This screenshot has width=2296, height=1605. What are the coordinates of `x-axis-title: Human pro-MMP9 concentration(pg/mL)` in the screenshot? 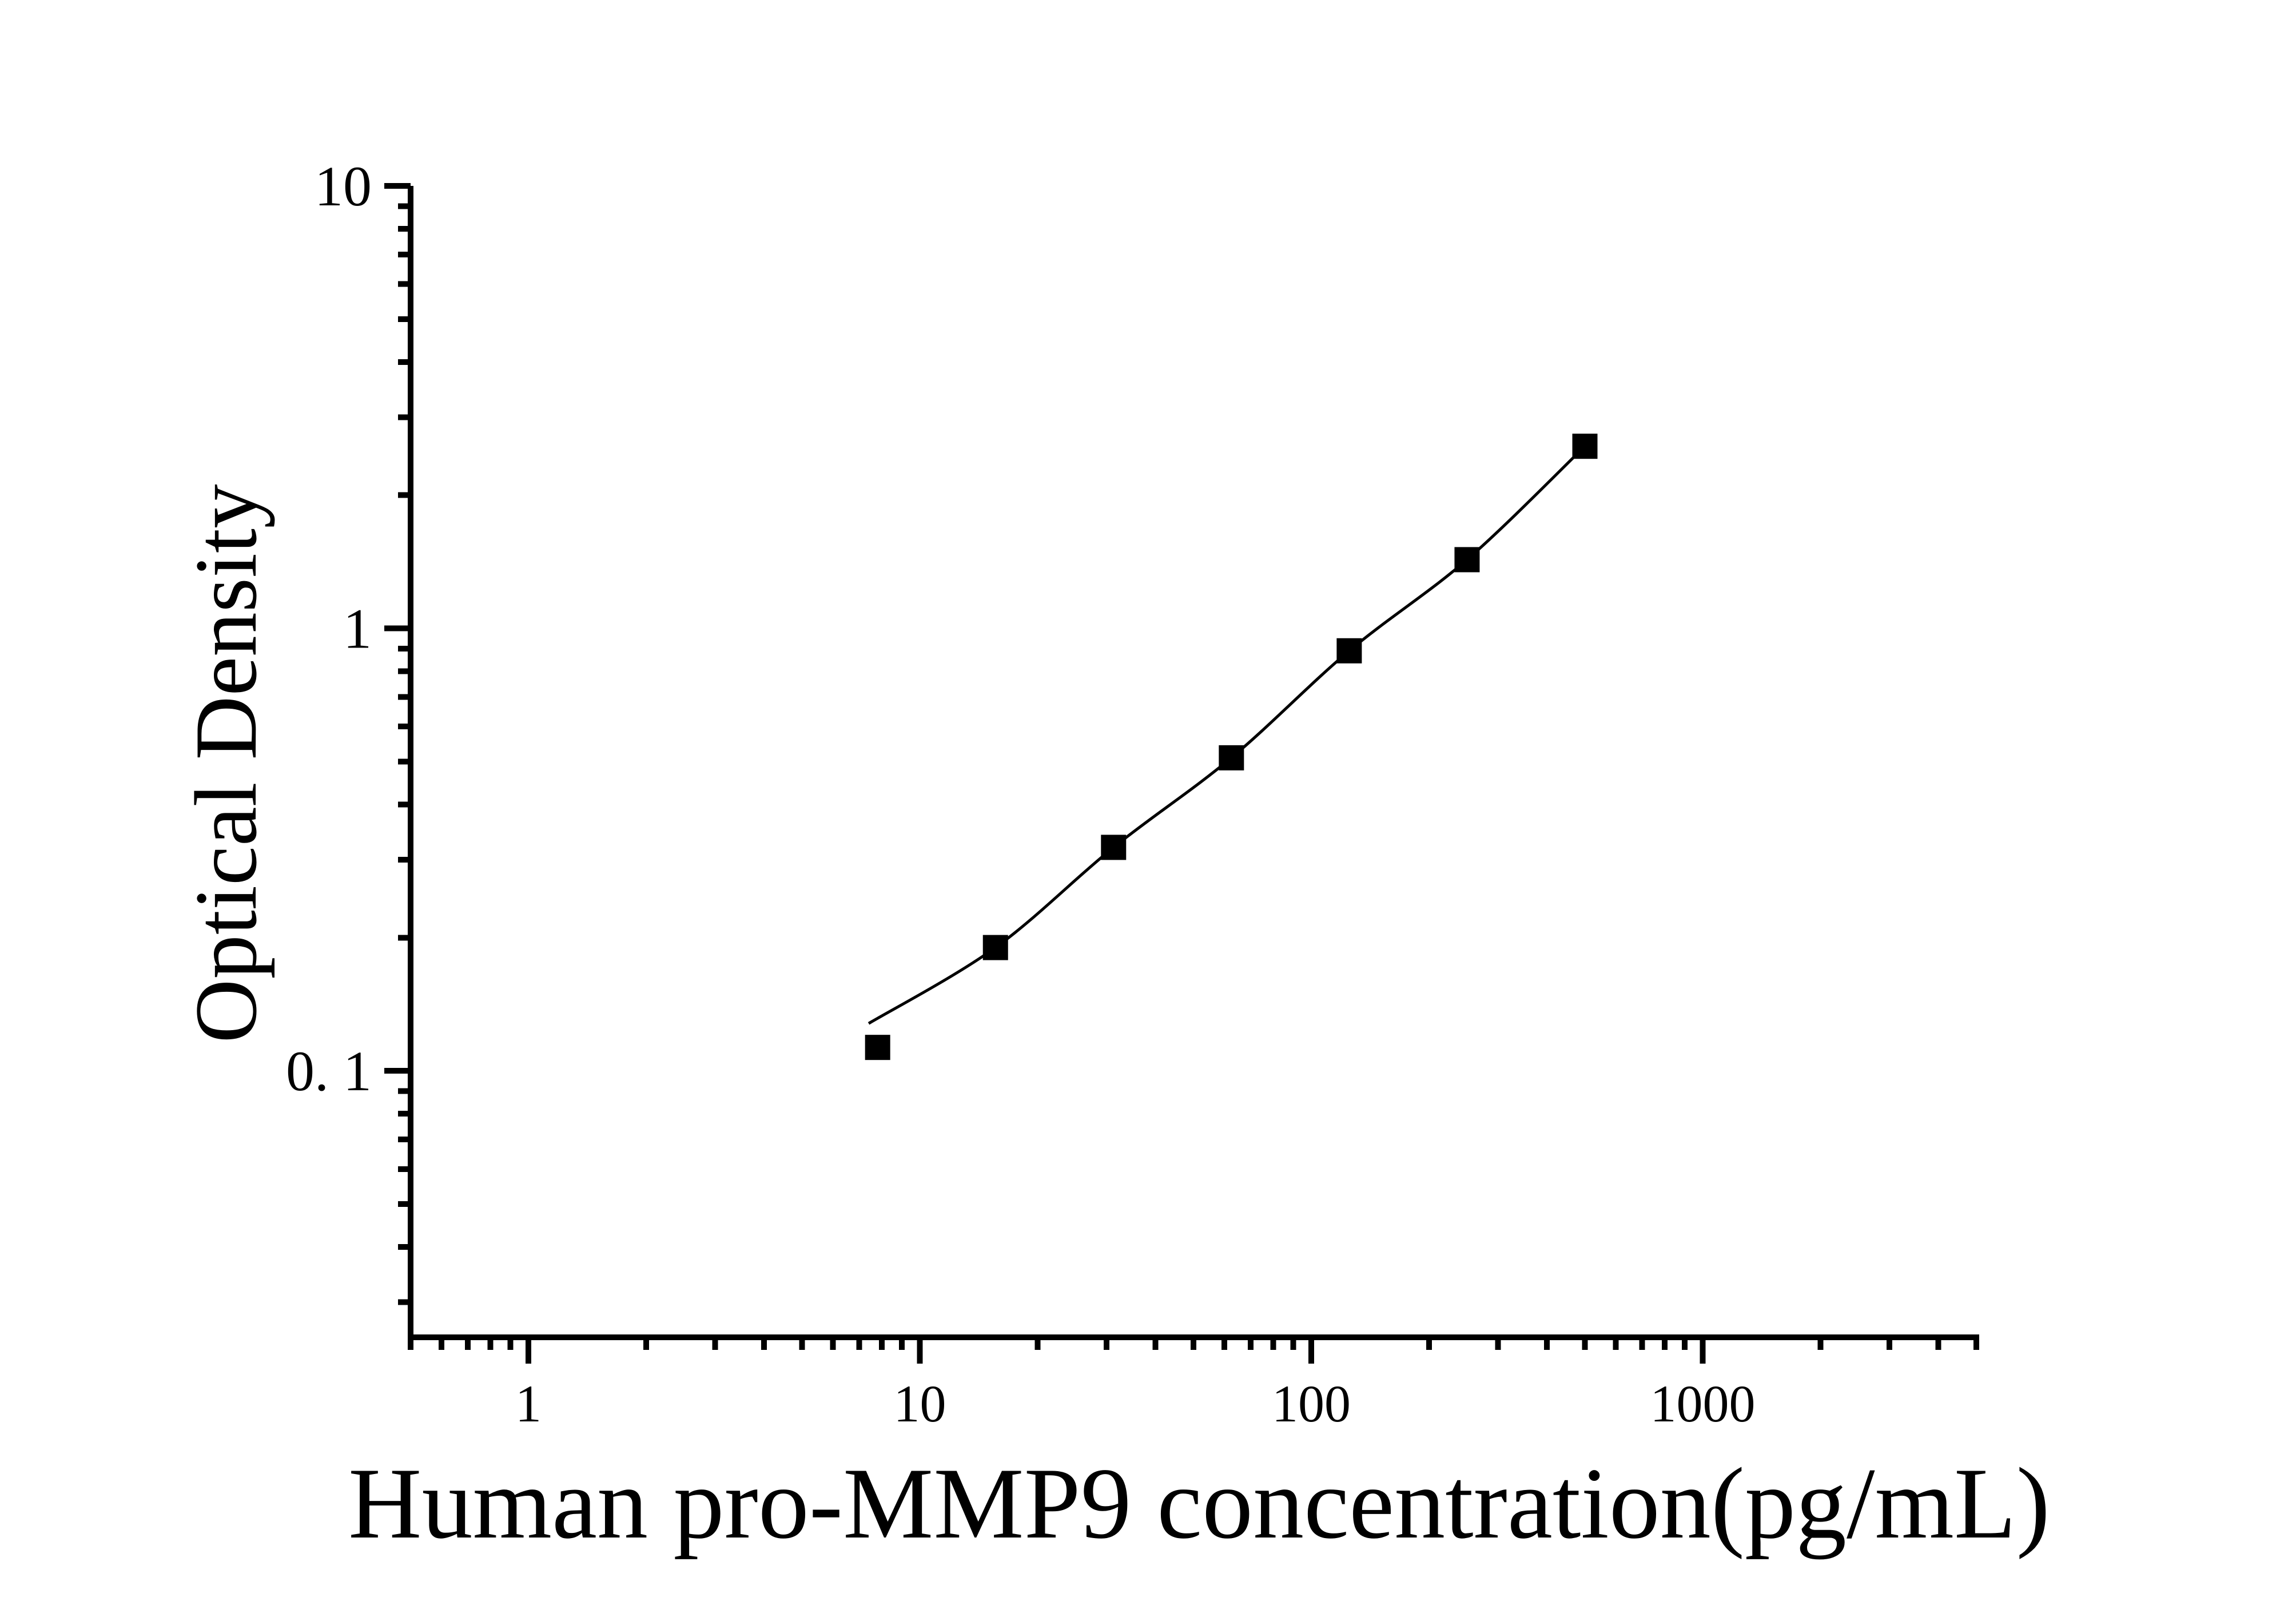 It's located at (1199, 1503).